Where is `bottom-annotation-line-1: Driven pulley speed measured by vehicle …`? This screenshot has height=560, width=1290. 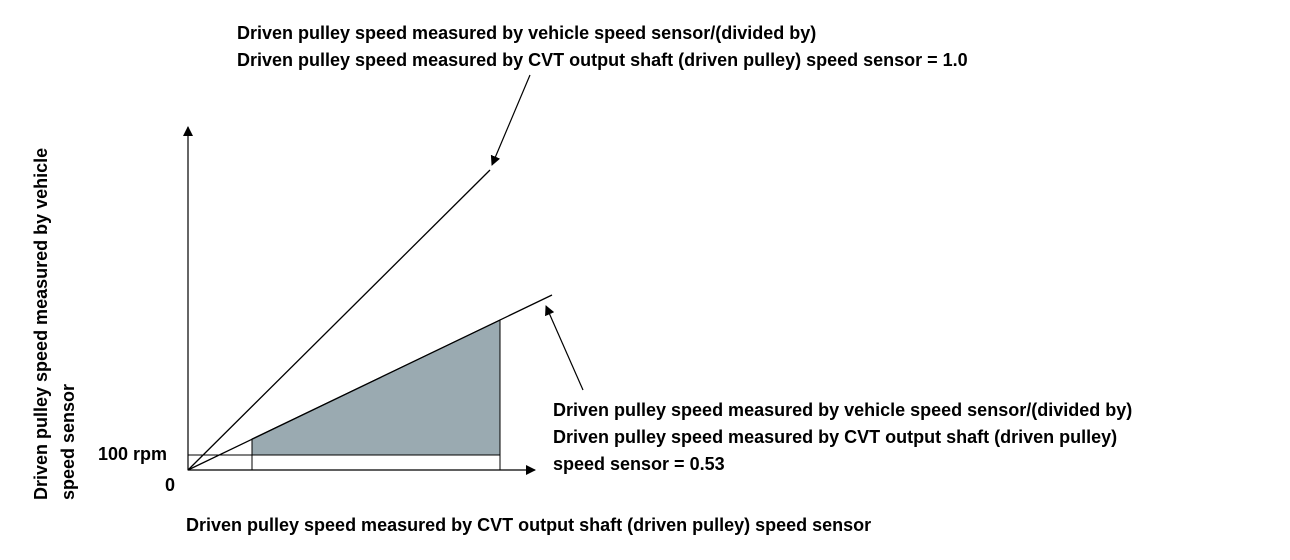 bottom-annotation-line-1: Driven pulley speed measured by vehicle … is located at coordinates (843, 410).